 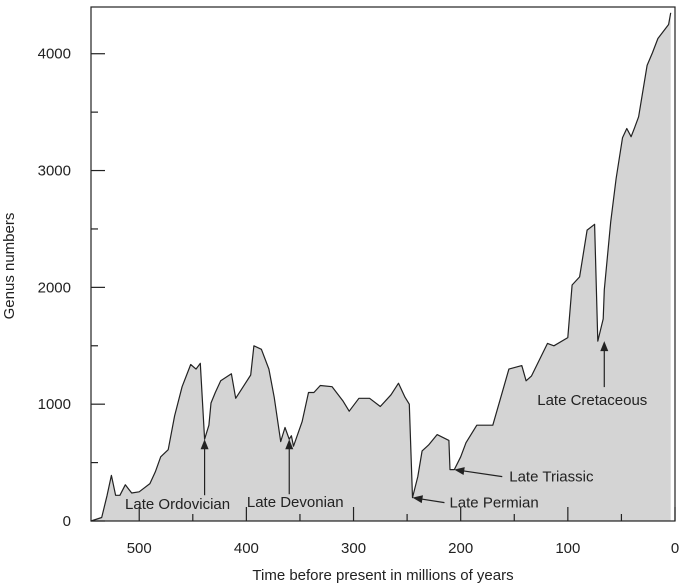 I want to click on x-tick-label: 500, so click(x=139, y=548).